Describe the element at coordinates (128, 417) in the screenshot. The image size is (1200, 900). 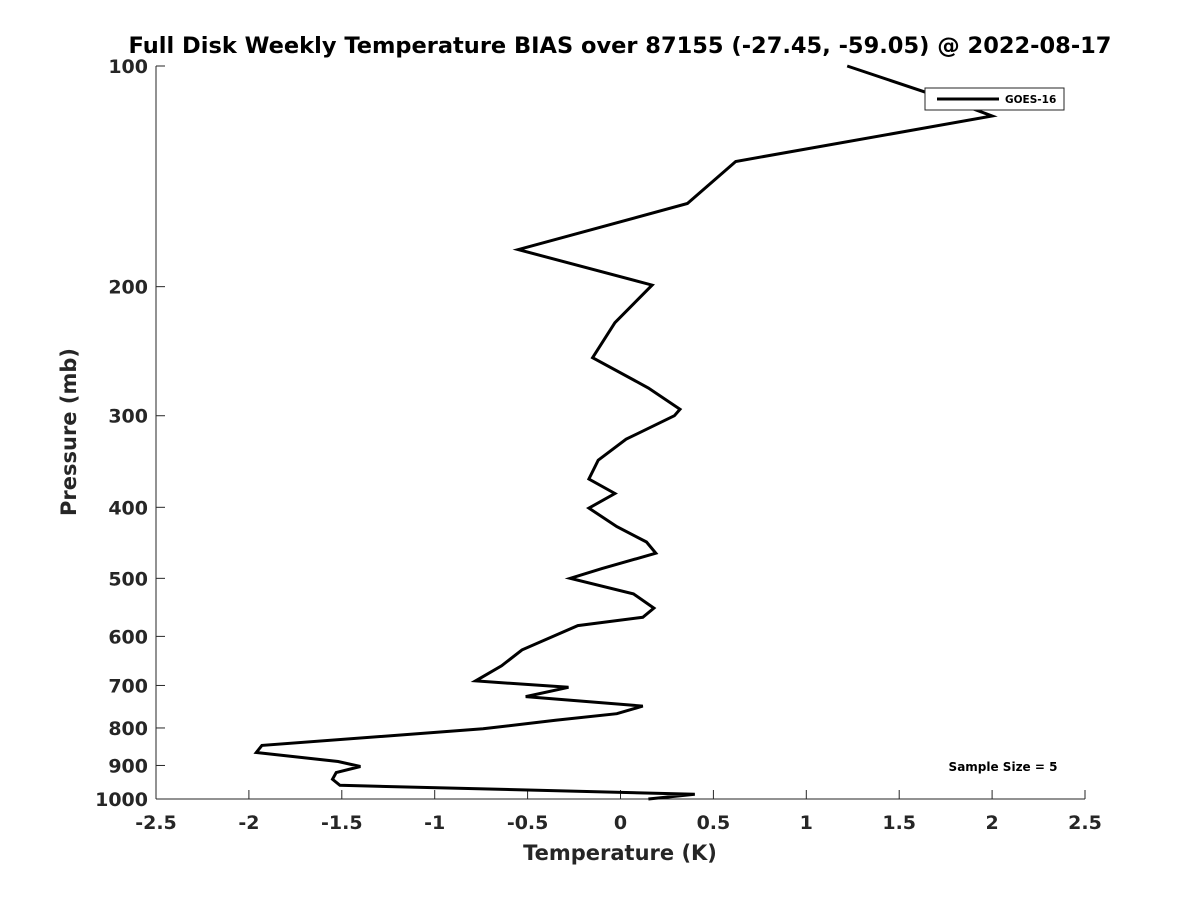
I see `y-tick-label: 300` at that location.